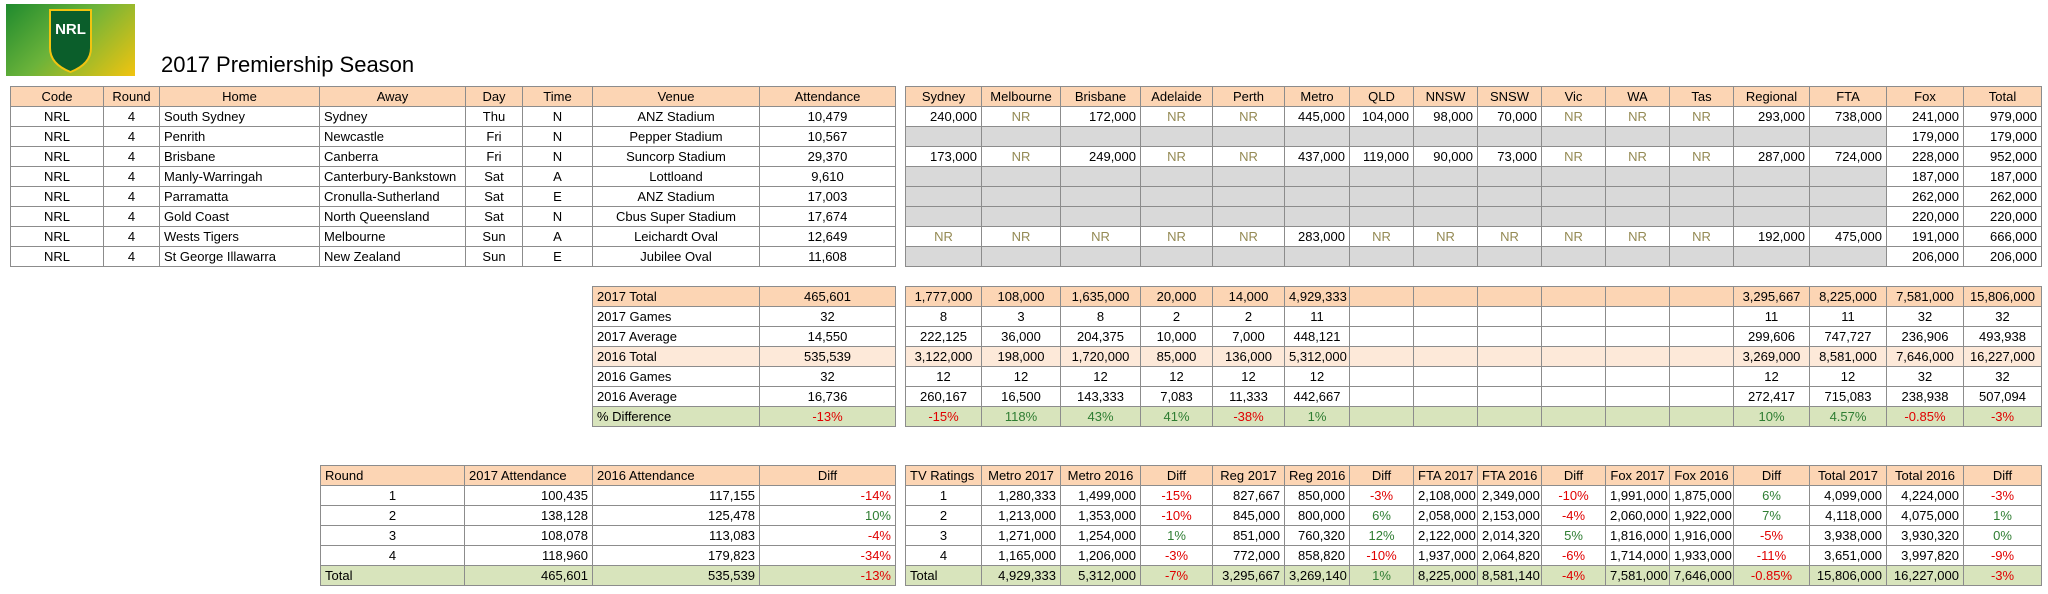 This screenshot has width=2048, height=594. Describe the element at coordinates (1637, 495) in the screenshot. I see `cell: 1,991,000` at that location.